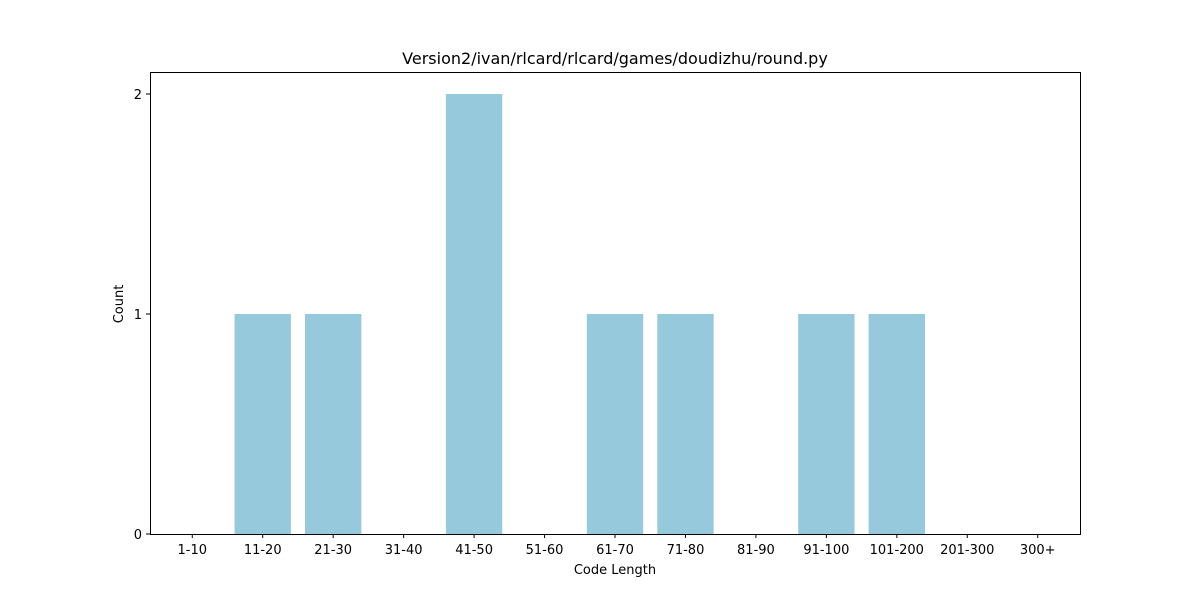  What do you see at coordinates (119, 304) in the screenshot?
I see `y-axis-label: Count` at bounding box center [119, 304].